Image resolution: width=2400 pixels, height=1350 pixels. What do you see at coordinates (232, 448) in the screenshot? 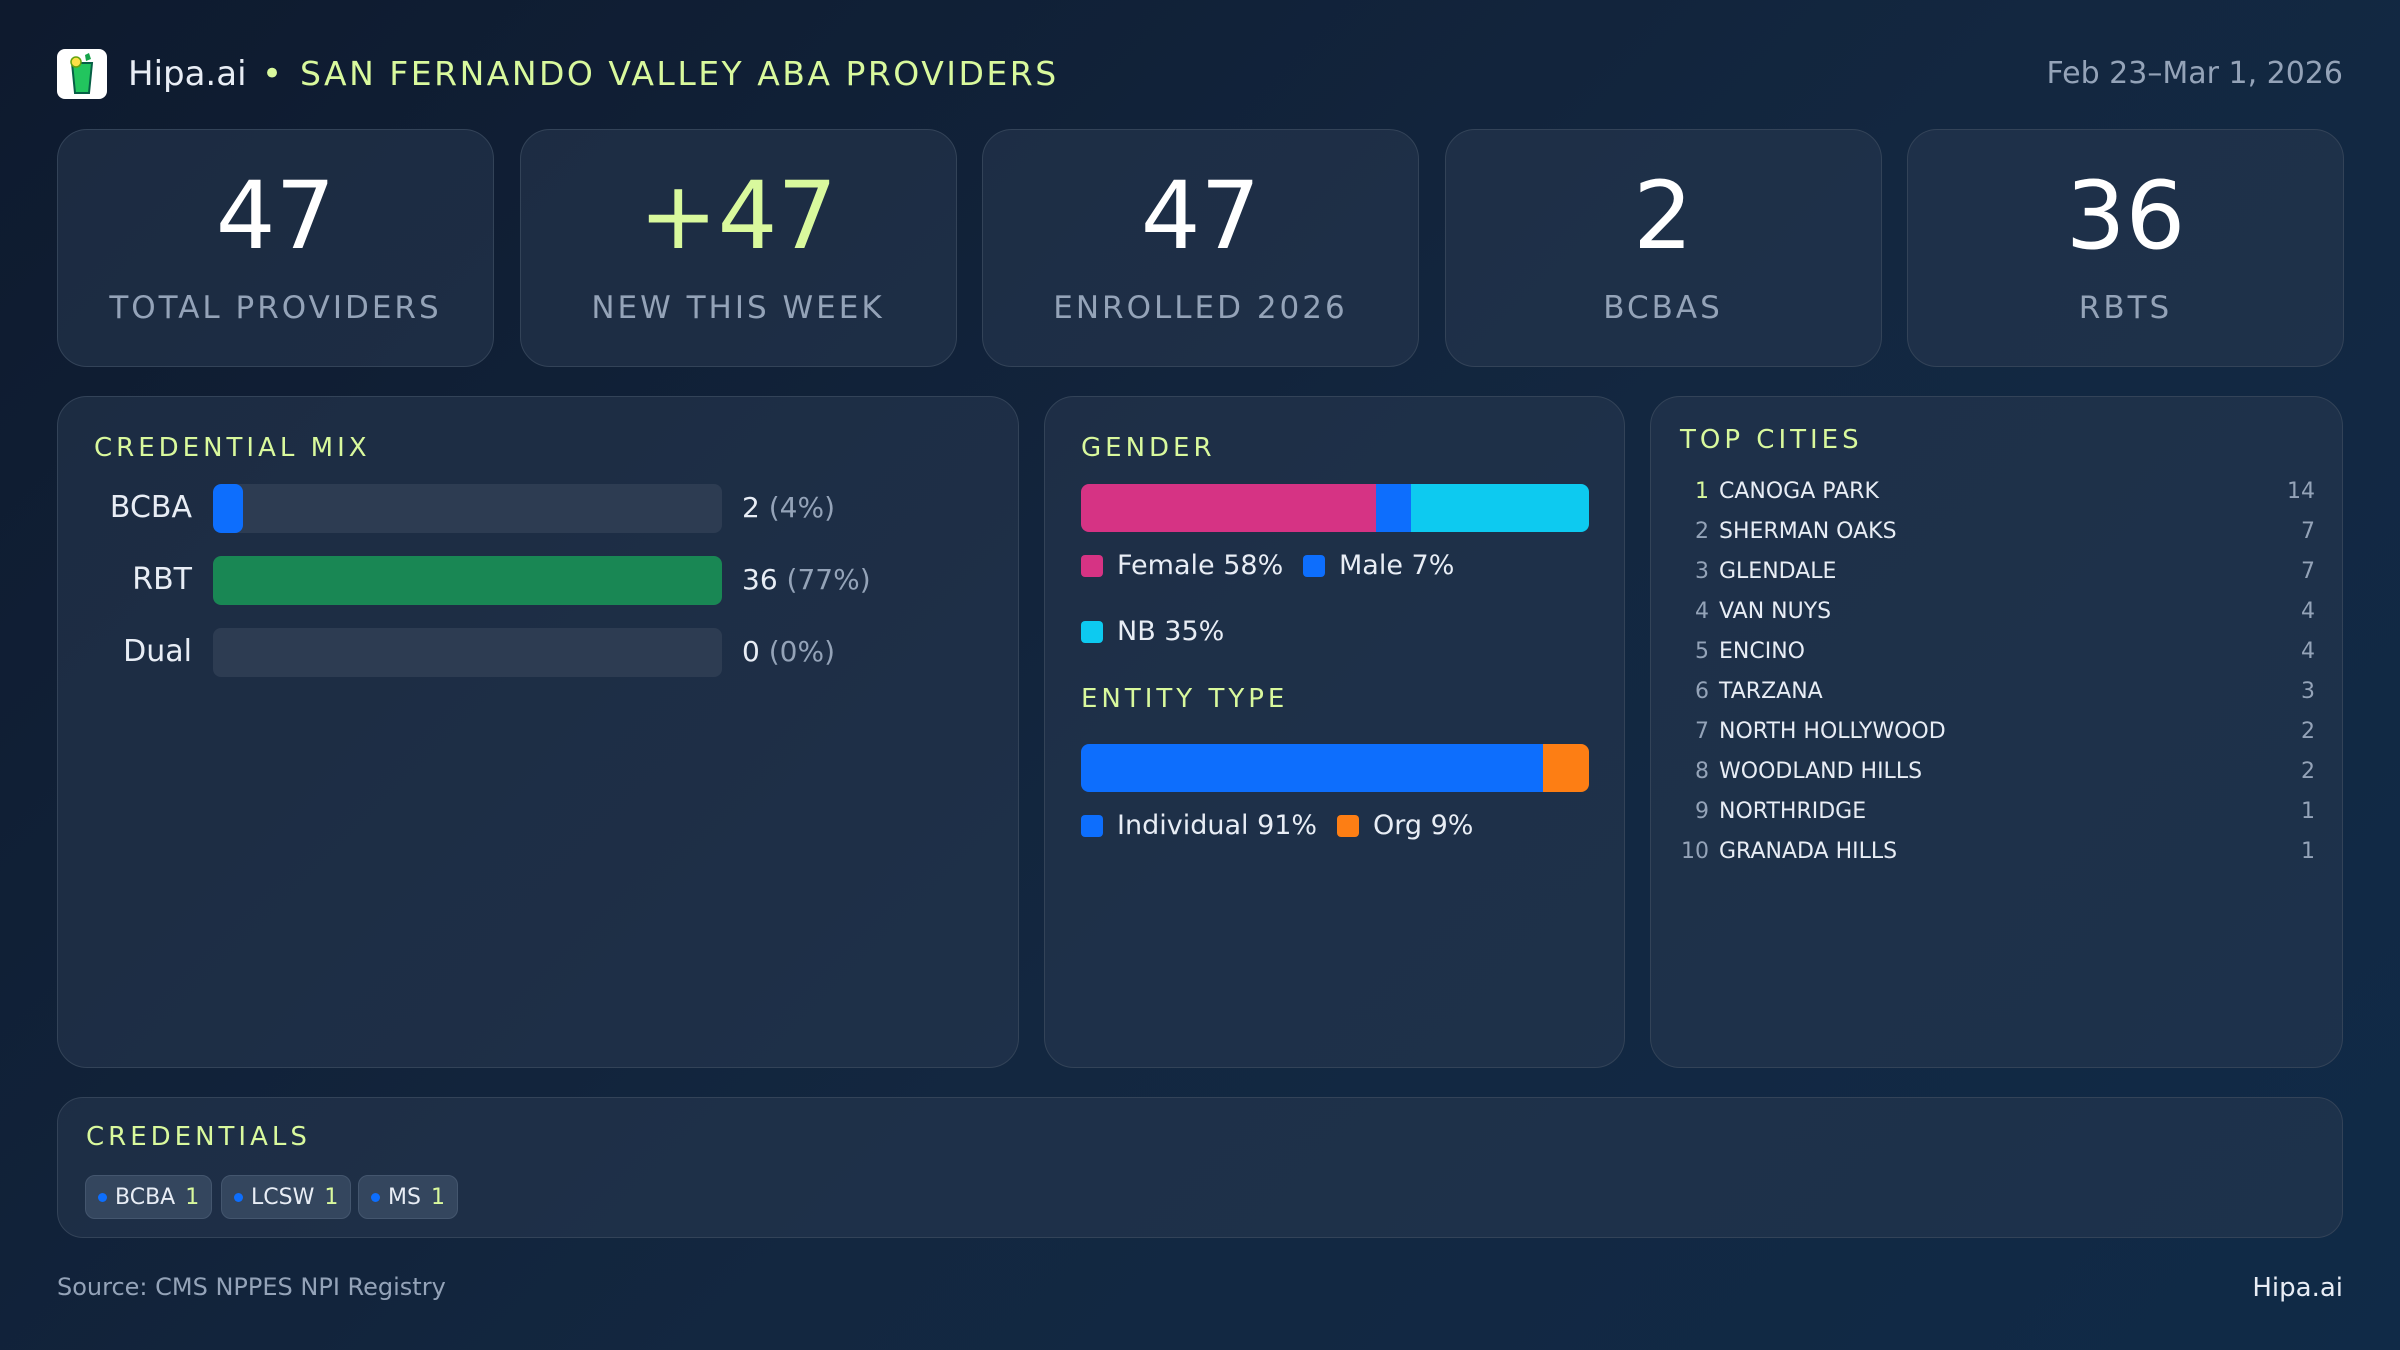
I see `panel-title: CREDENTIAL MIX` at bounding box center [232, 448].